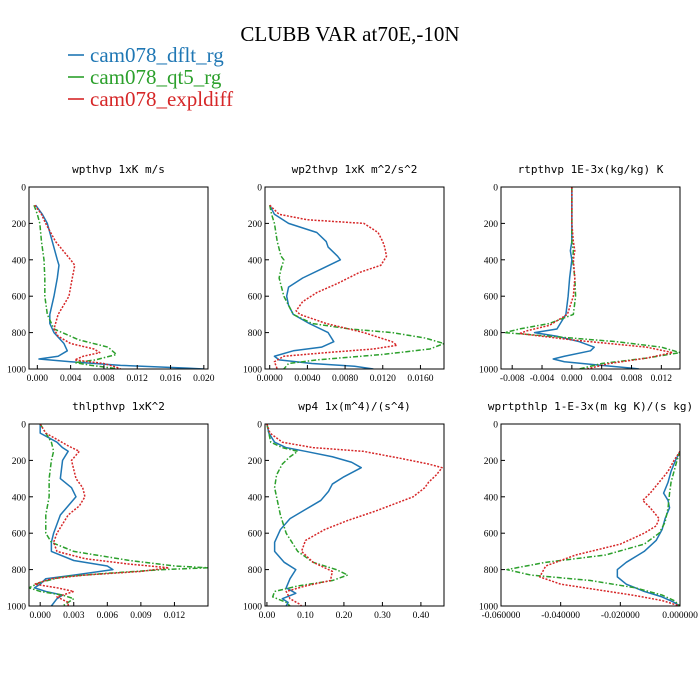 Image resolution: width=700 pixels, height=700 pixels. Describe the element at coordinates (171, 379) in the screenshot. I see `x-tick-label: 0.016` at that location.